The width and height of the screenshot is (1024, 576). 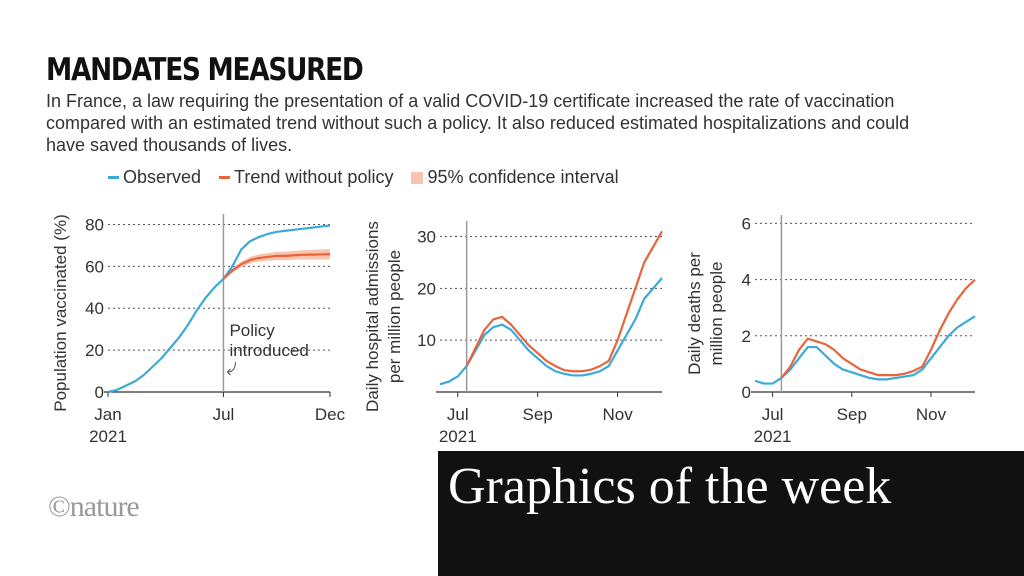 I want to click on y-tick-label: 6, so click(x=746, y=223).